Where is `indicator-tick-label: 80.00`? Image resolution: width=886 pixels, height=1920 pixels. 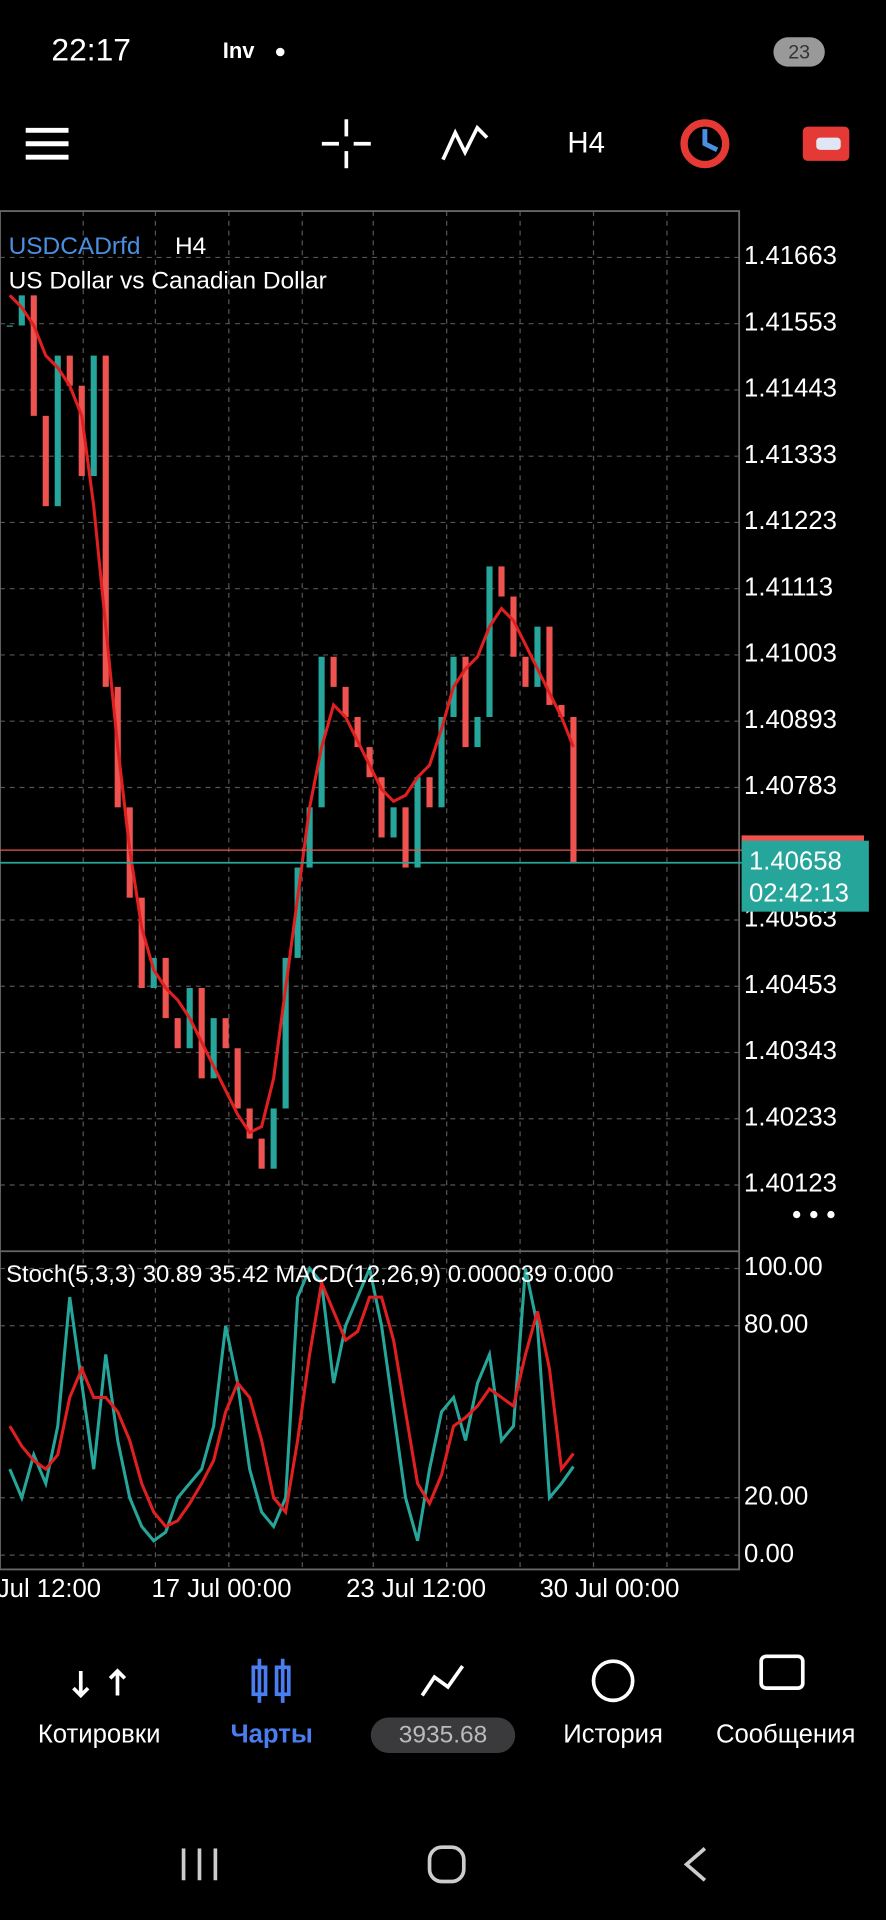
indicator-tick-label: 80.00 is located at coordinates (776, 1325).